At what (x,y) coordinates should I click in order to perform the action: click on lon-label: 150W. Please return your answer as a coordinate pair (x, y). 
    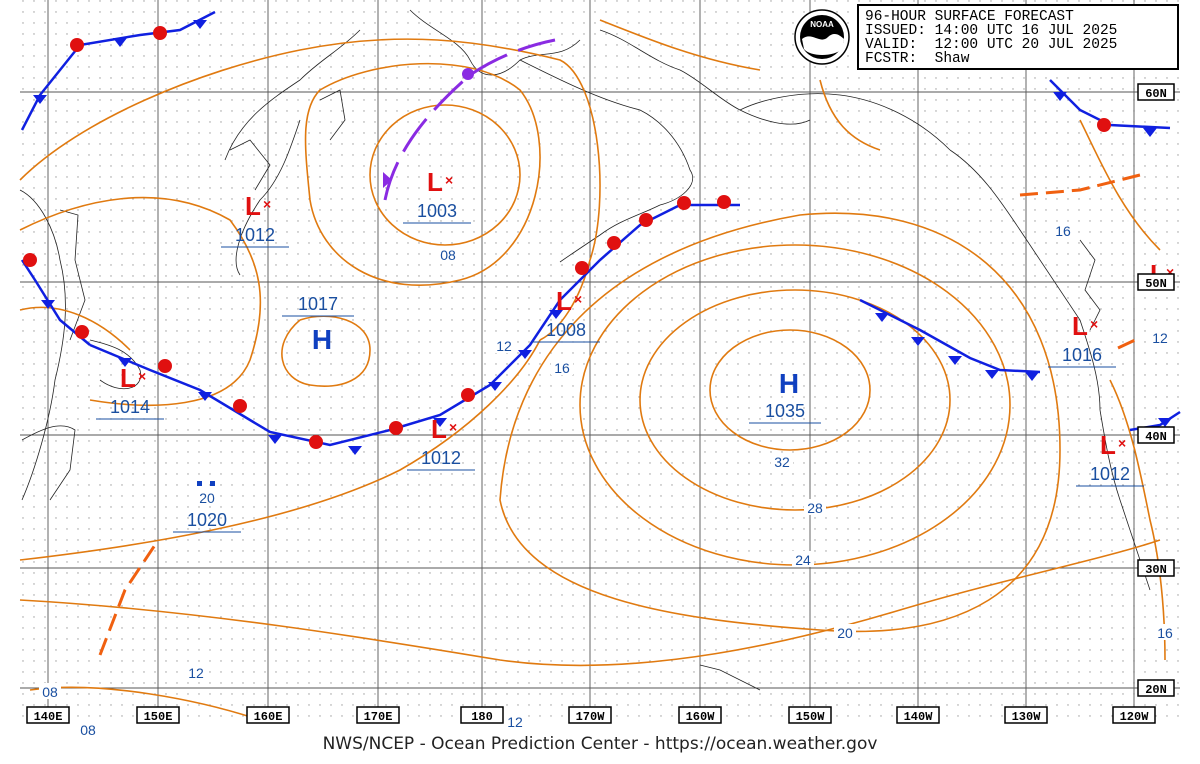
    Looking at the image, I should click on (810, 715).